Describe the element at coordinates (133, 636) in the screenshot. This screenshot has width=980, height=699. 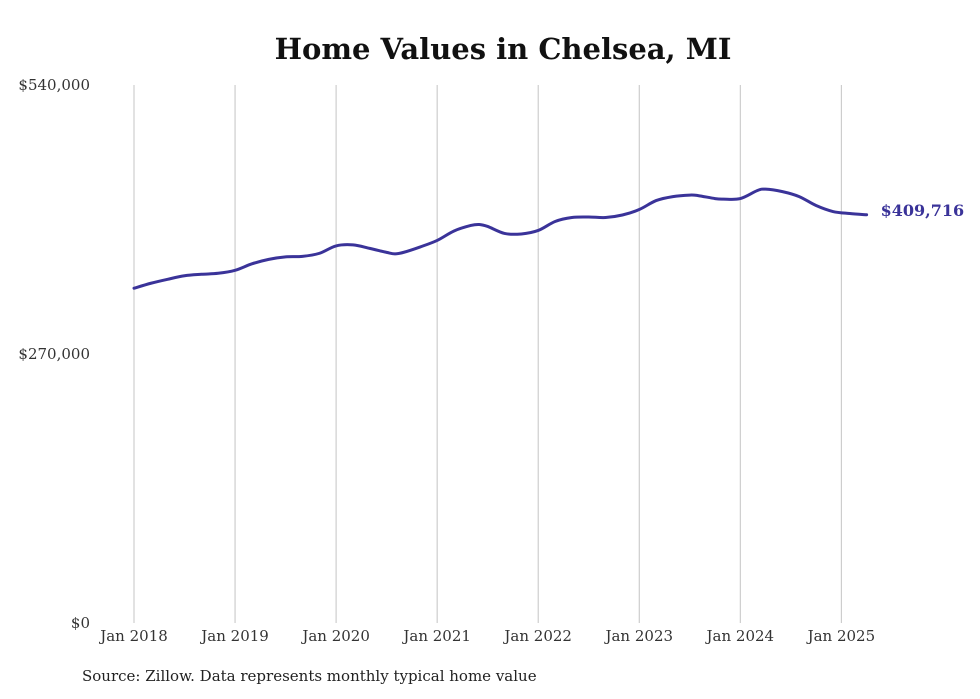
I see `x-tick-label: Jan 2018` at that location.